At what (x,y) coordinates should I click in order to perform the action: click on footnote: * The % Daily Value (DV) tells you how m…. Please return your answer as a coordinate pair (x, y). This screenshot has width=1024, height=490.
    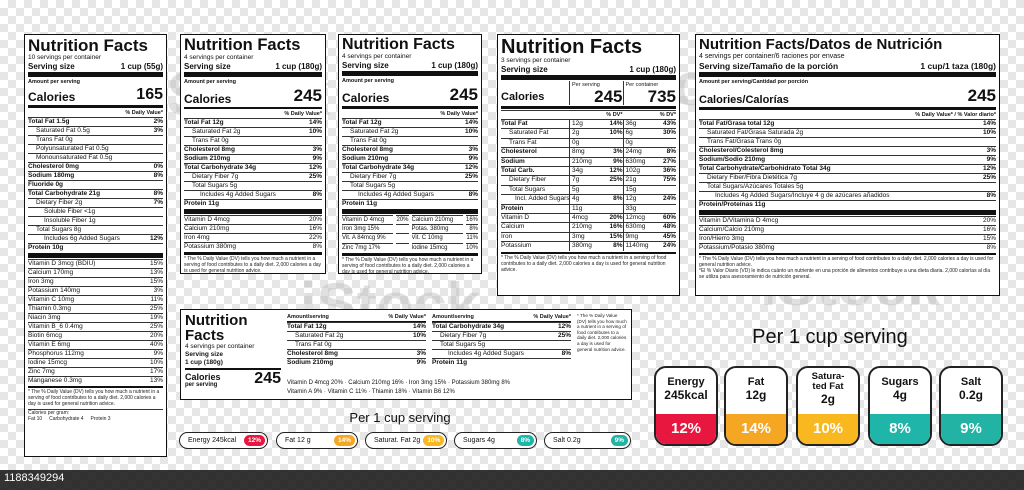
    Looking at the image, I should click on (846, 262).